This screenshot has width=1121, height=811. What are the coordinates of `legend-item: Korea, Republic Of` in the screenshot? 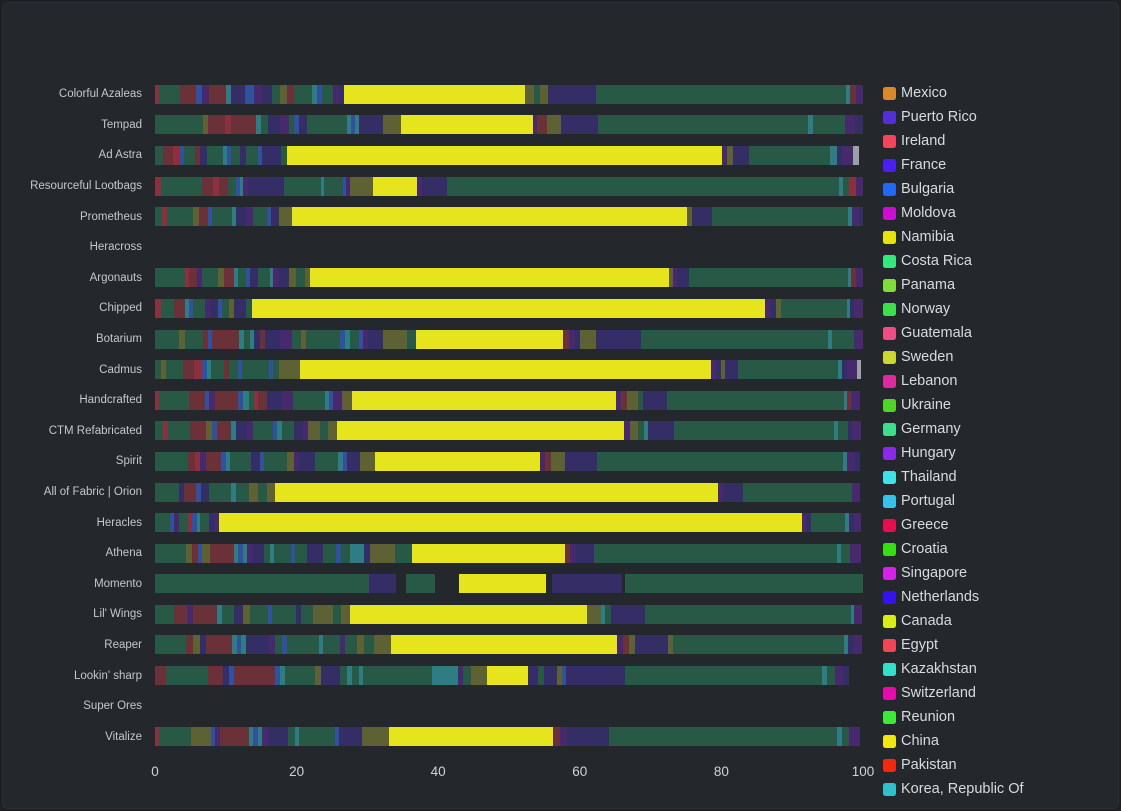 It's located at (999, 789).